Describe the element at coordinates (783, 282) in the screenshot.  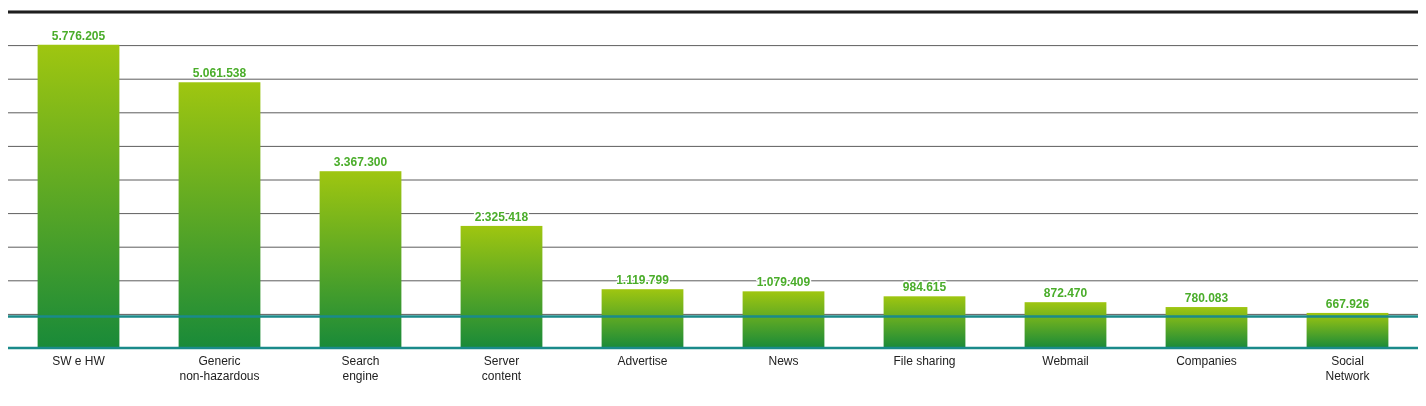
I see `data-label: 1.079.409` at that location.